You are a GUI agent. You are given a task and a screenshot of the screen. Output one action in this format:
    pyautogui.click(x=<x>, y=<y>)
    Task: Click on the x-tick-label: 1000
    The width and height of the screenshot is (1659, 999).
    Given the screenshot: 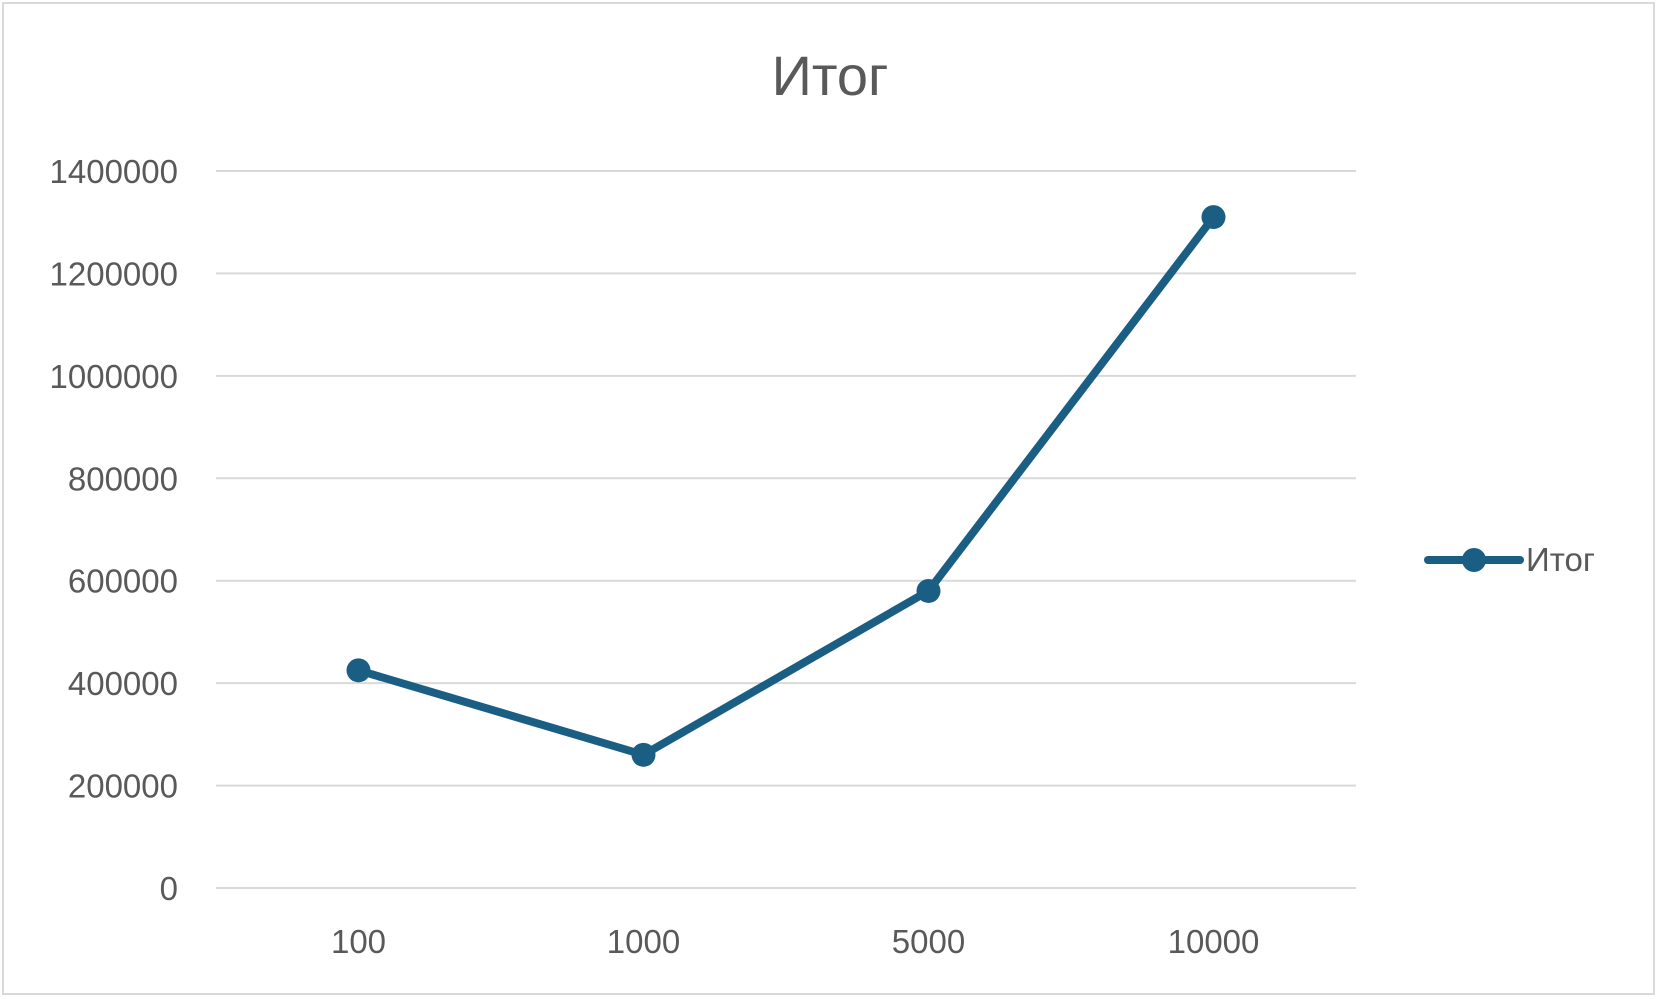 What is the action you would take?
    pyautogui.click(x=643, y=941)
    